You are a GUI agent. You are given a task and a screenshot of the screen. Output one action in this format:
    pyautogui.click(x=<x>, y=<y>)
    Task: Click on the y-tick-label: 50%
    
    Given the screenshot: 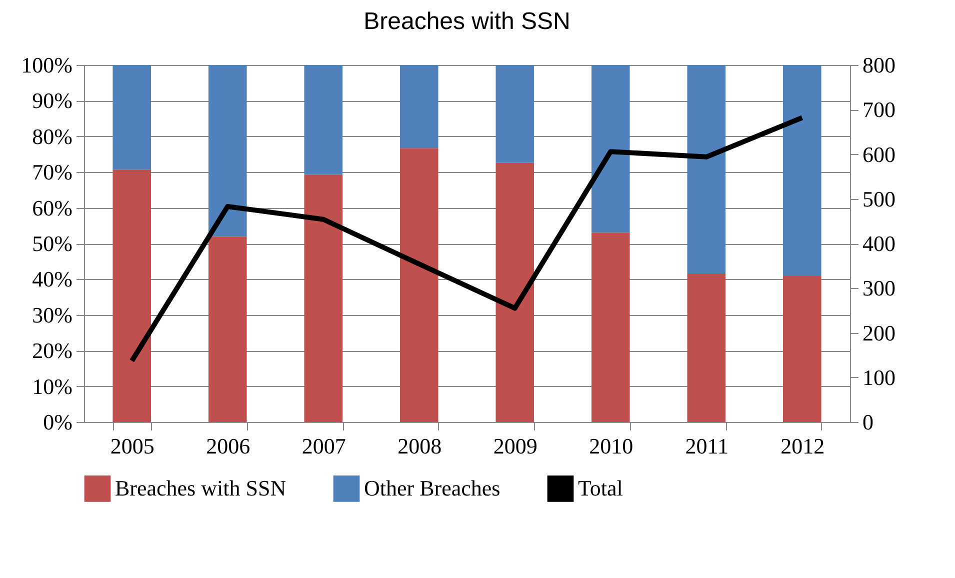 What is the action you would take?
    pyautogui.click(x=52, y=243)
    